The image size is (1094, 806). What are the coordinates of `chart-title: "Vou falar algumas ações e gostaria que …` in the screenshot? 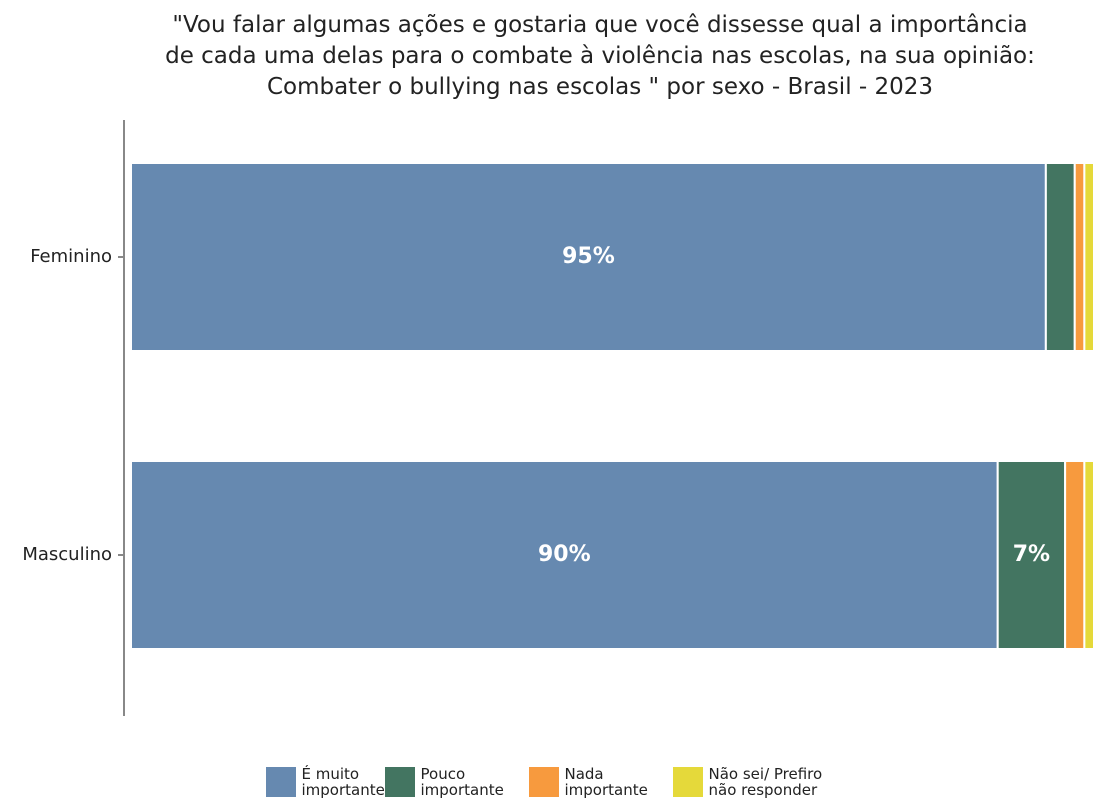 It's located at (600, 56).